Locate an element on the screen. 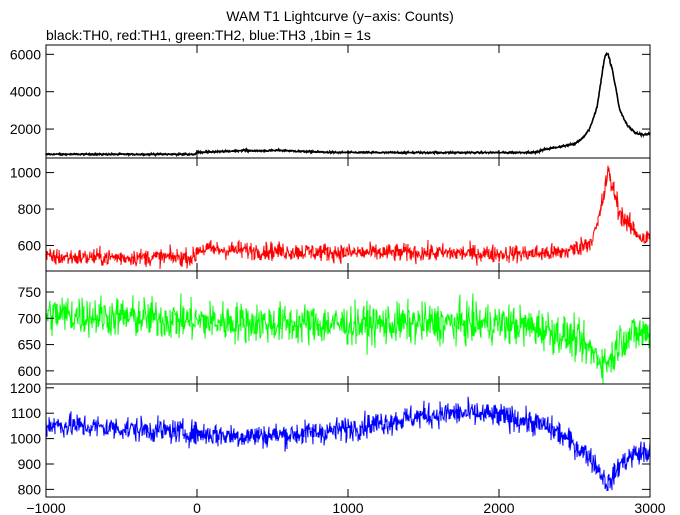 The width and height of the screenshot is (680, 515). x-tick-label: −1000 is located at coordinates (46, 507).